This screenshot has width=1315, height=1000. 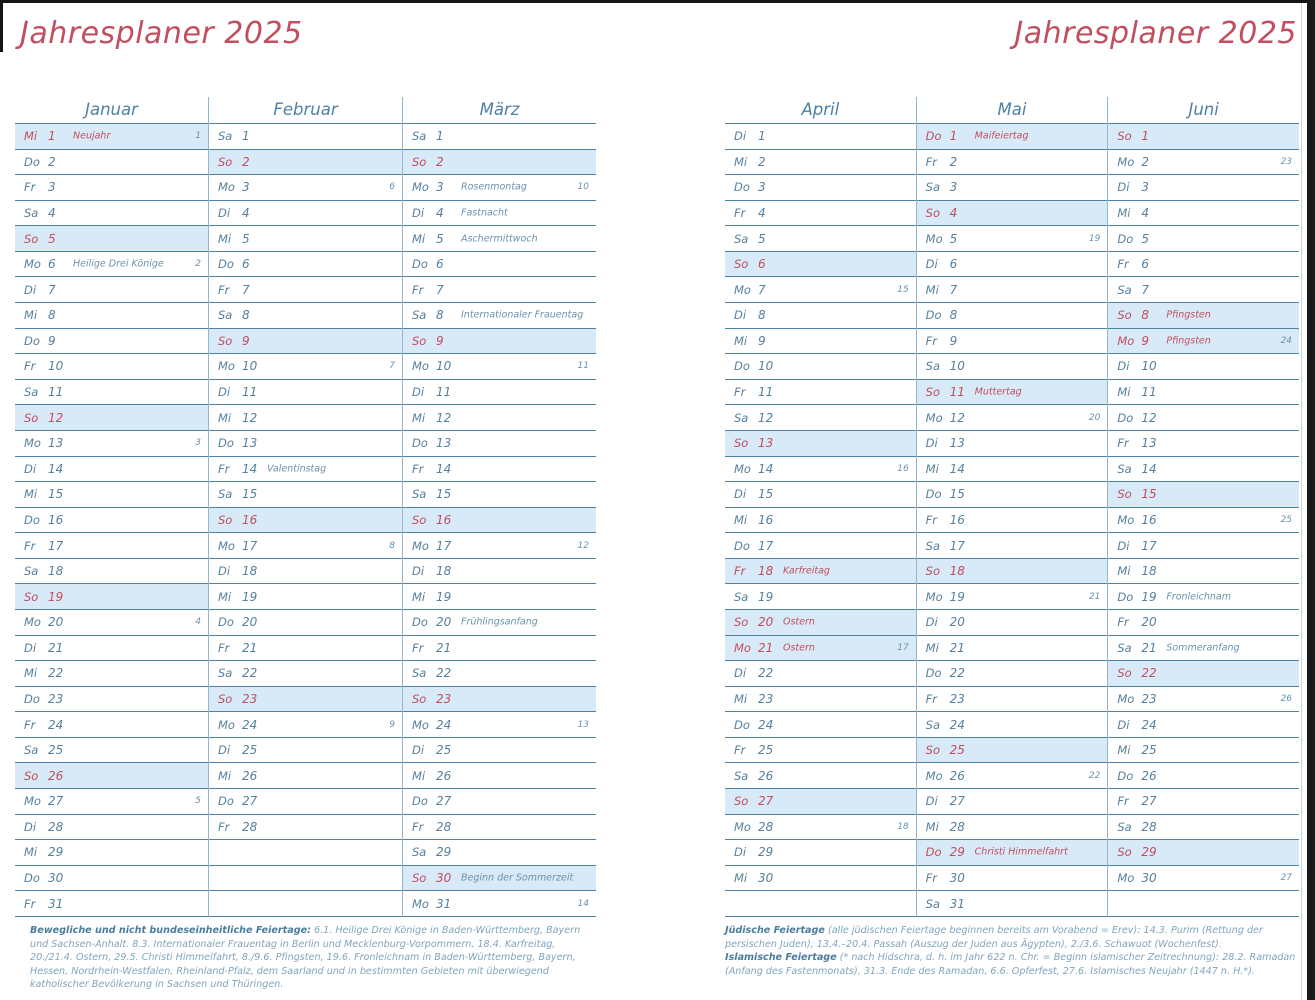 I want to click on week-number: 7, so click(x=392, y=366).